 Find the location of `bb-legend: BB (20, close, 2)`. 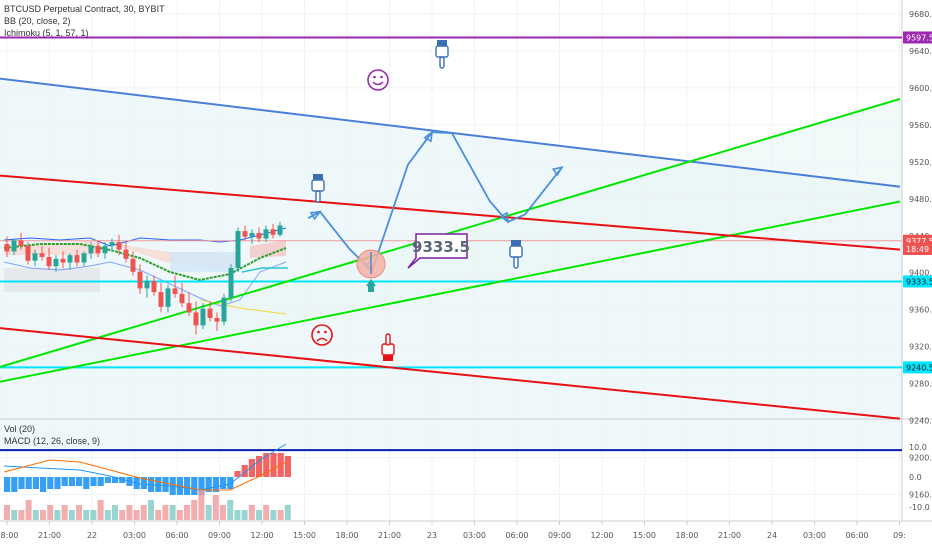

bb-legend: BB (20, close, 2) is located at coordinates (37, 21).